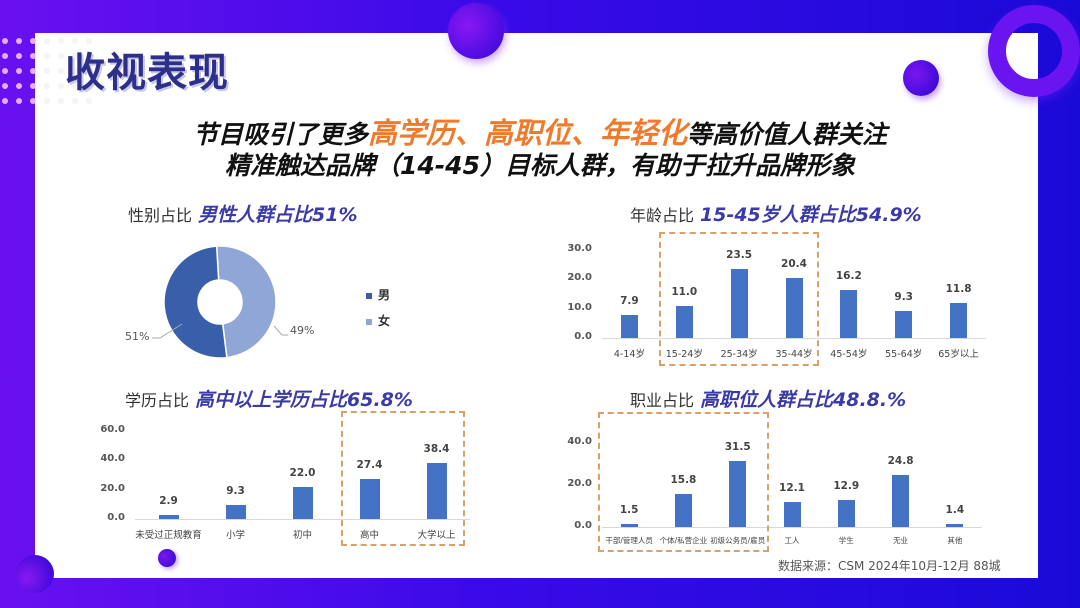 The height and width of the screenshot is (608, 1080). What do you see at coordinates (787, 134) in the screenshot?
I see `headline-suffix: 等高价值人群关注` at bounding box center [787, 134].